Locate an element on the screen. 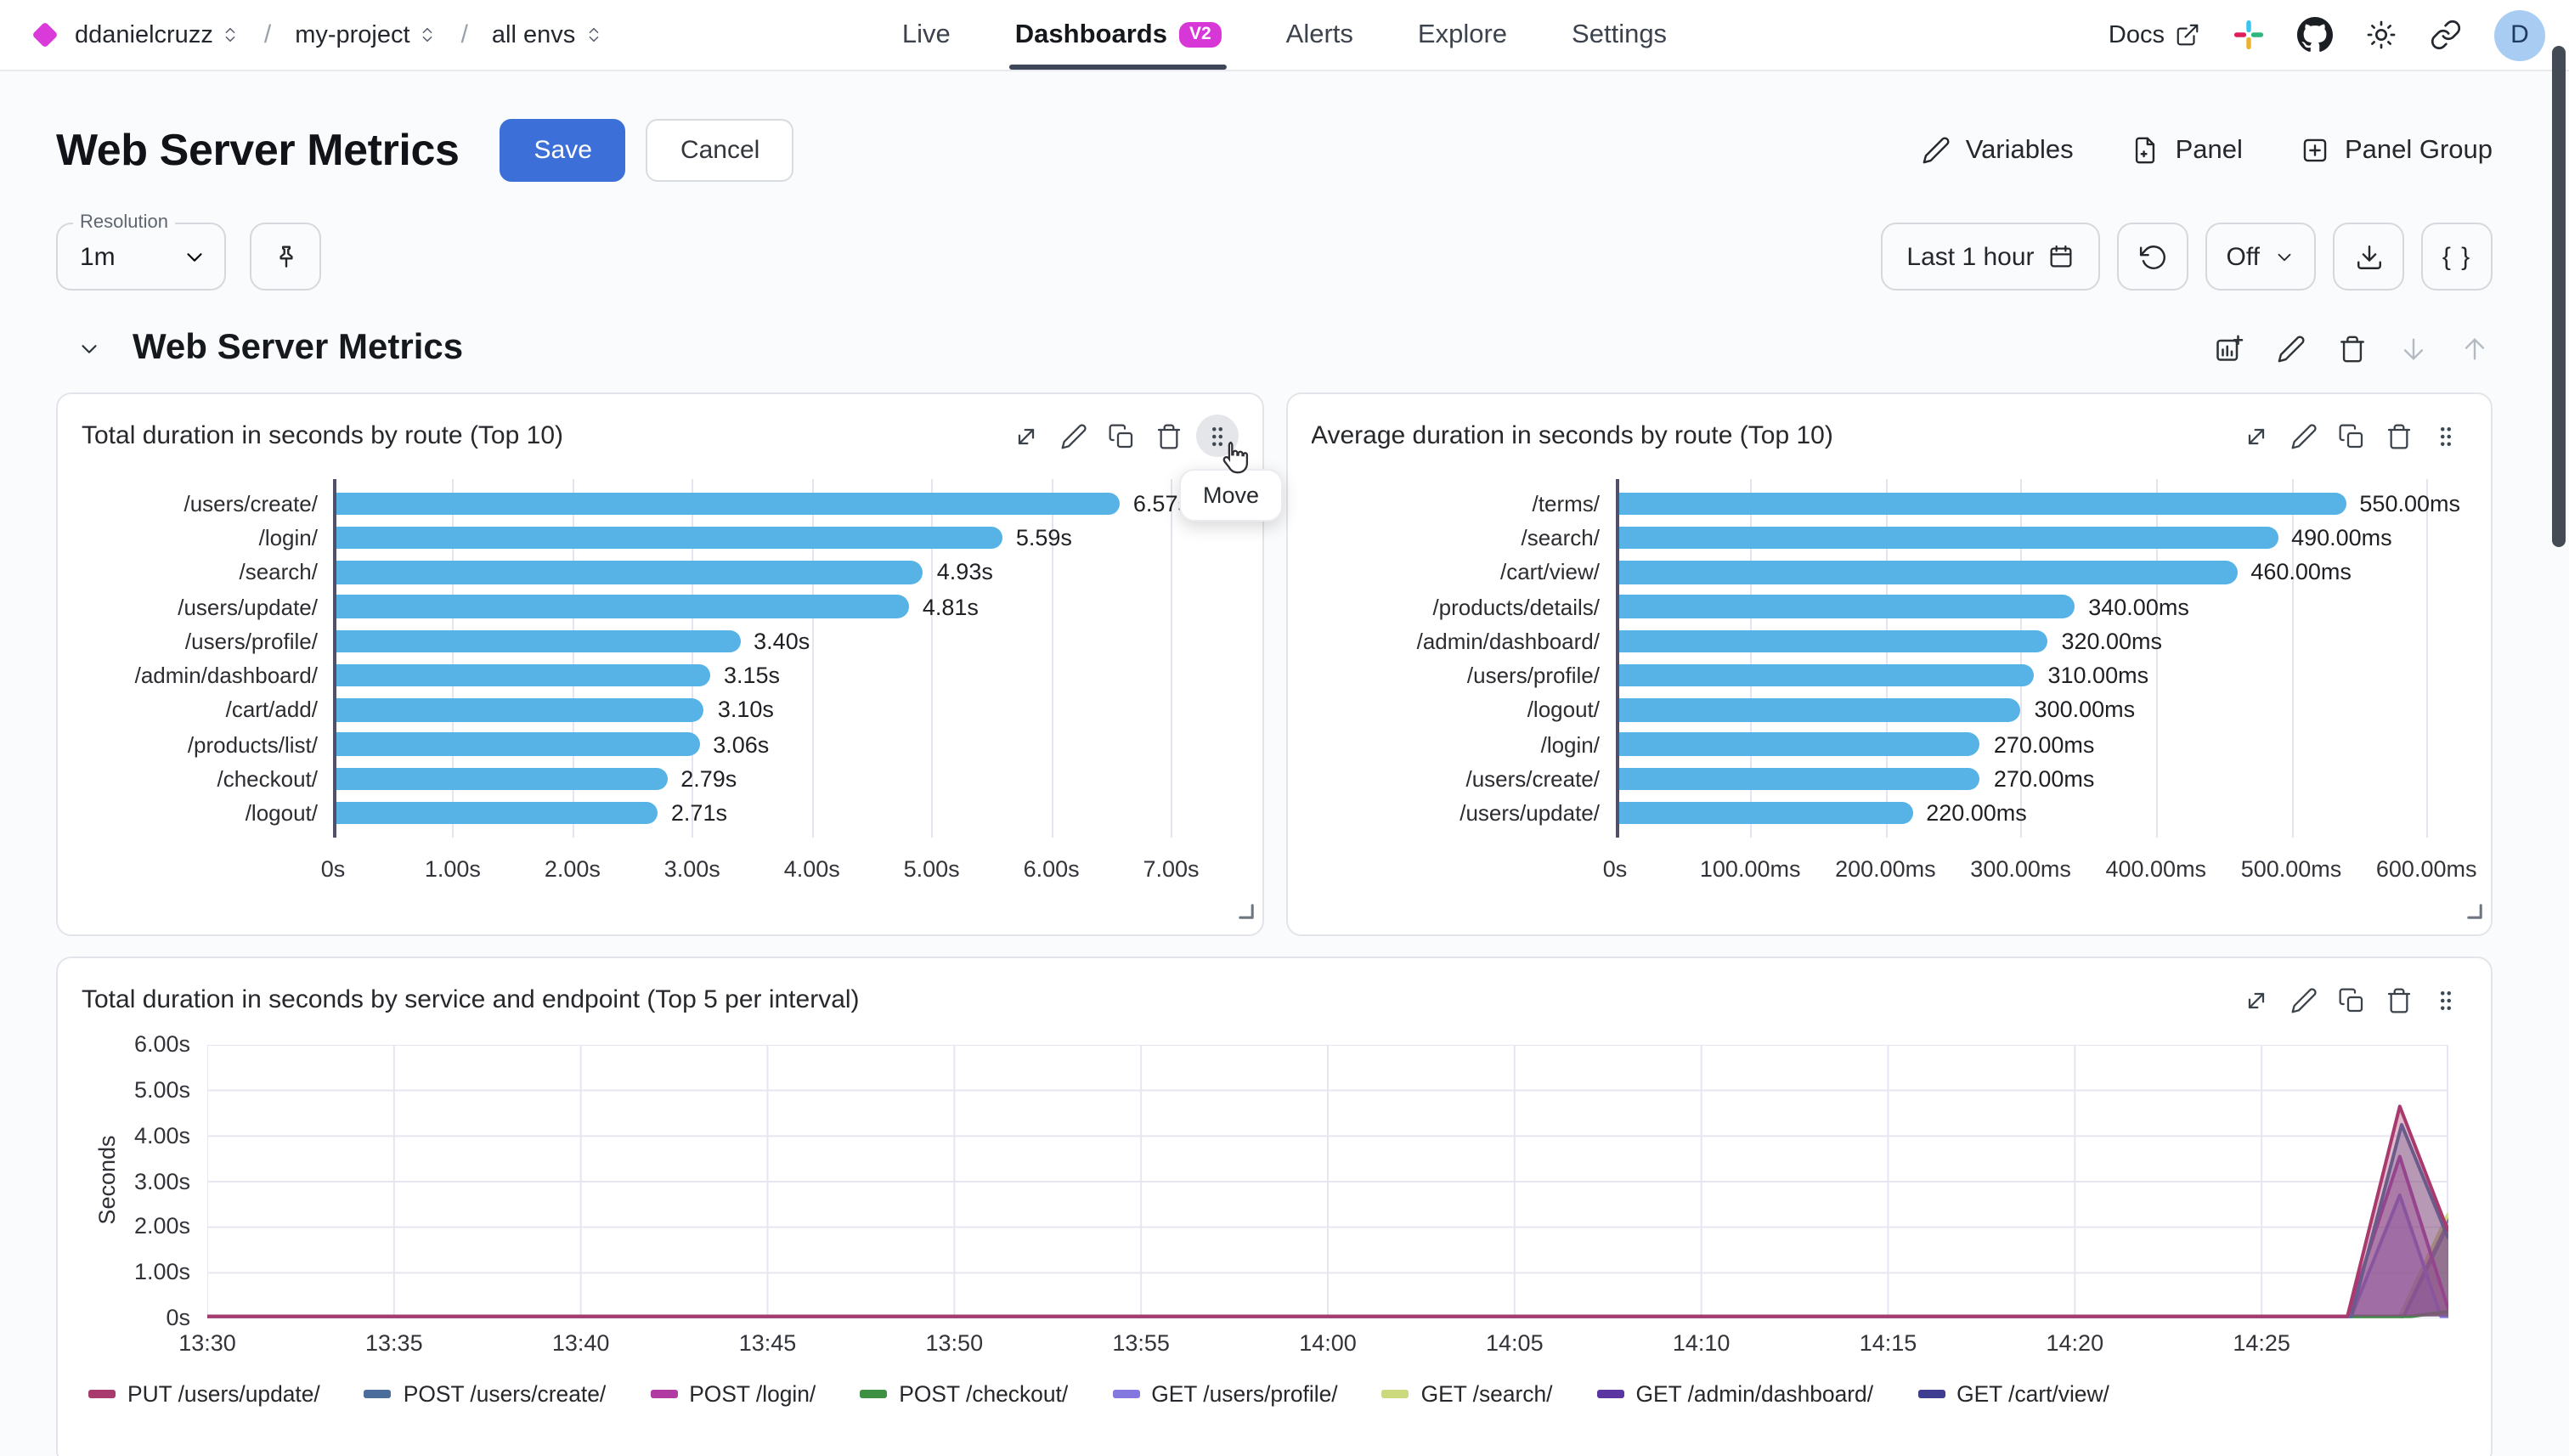 The height and width of the screenshot is (1456, 2569). time-range-button: Last 1 hour is located at coordinates (1991, 257).